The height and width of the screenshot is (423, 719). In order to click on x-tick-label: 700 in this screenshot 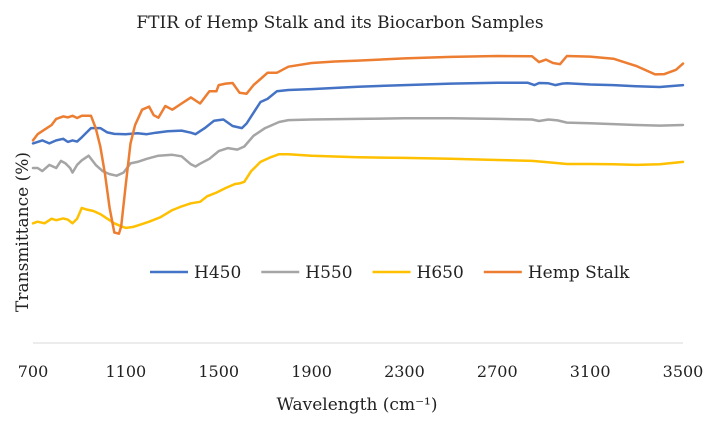, I will do `click(33, 371)`.